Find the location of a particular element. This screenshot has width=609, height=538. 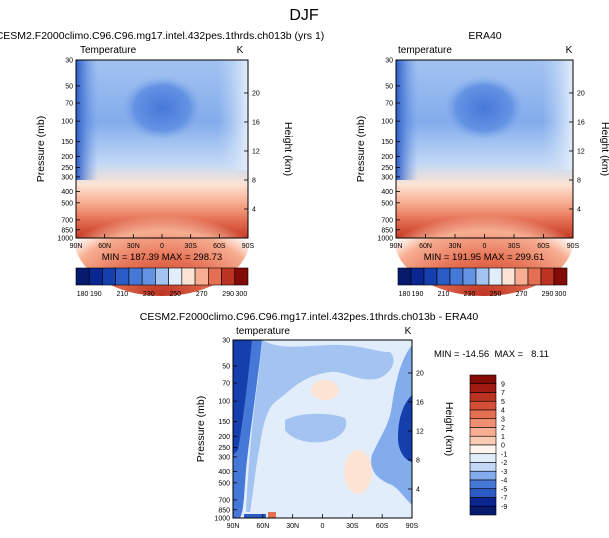

warm-polar-band is located at coordinates (557, 115).